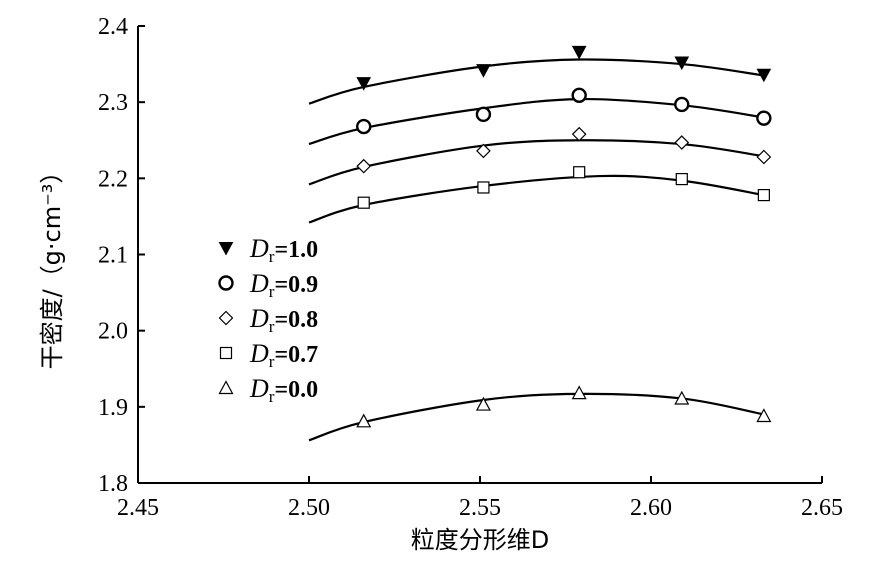  I want to click on y-tick-label: 2.3, so click(113, 103).